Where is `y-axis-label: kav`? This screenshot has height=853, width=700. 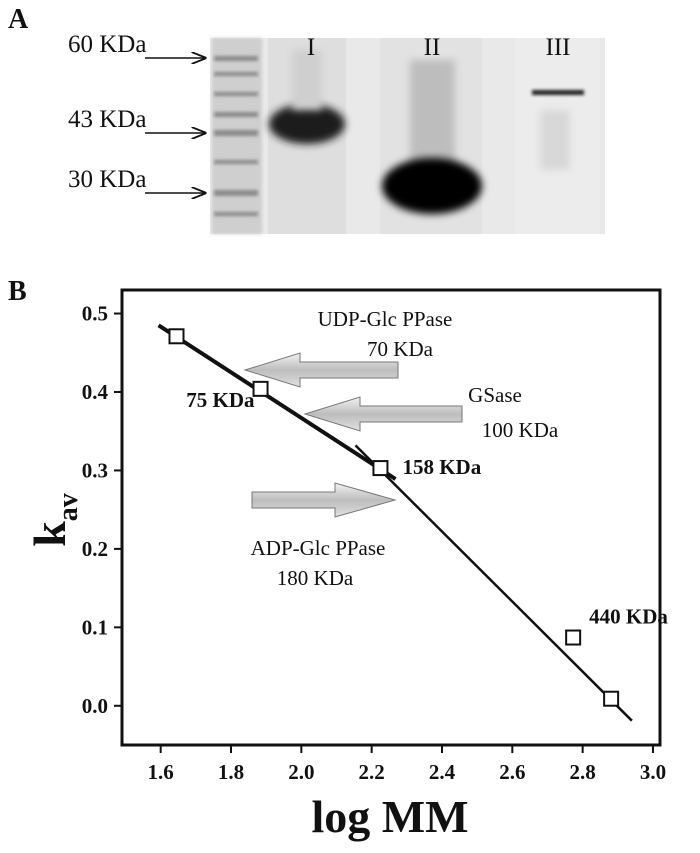 y-axis-label: kav is located at coordinates (54, 520).